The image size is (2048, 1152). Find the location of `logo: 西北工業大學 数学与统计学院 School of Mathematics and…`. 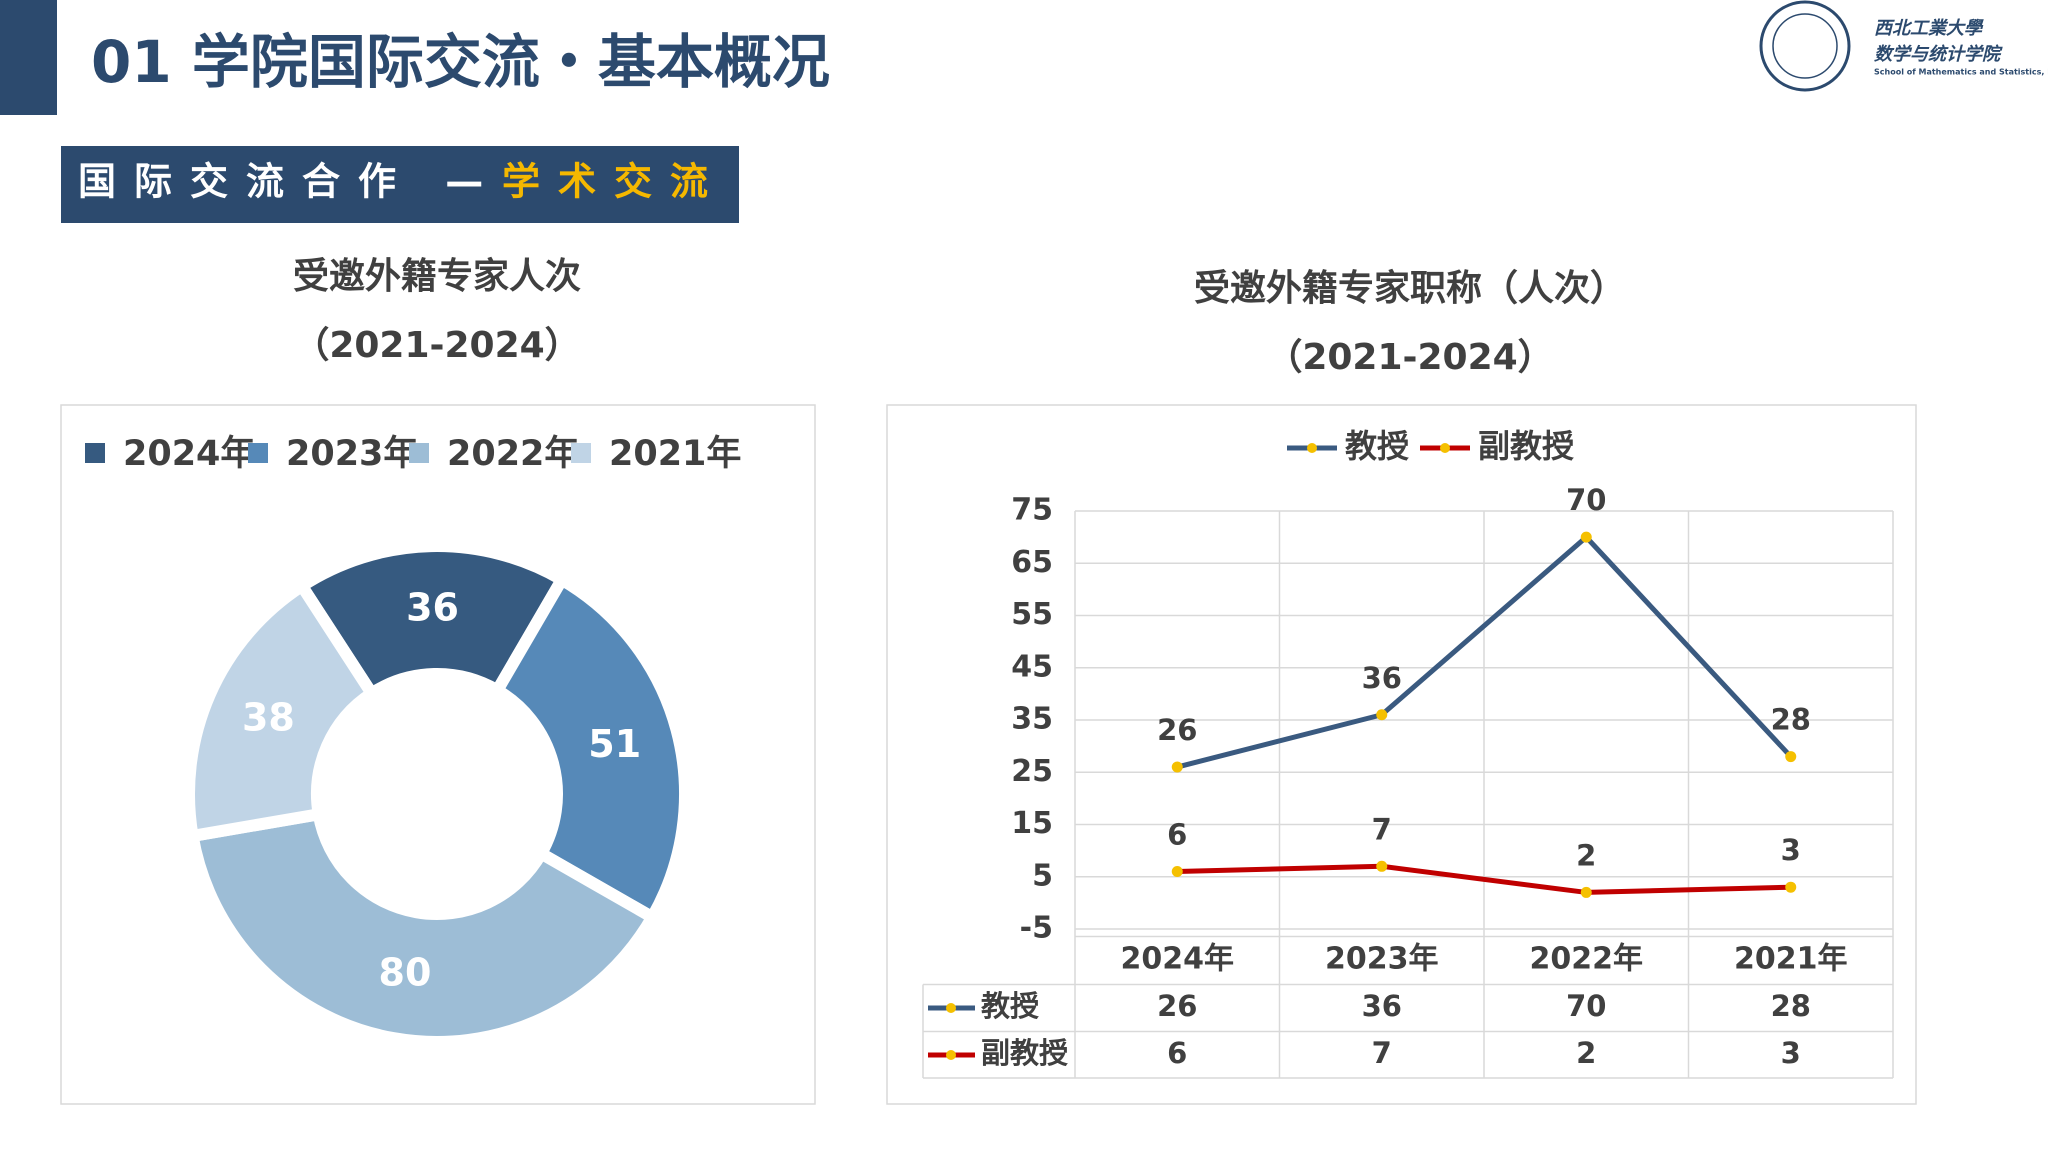

logo: 西北工業大學 数学与统计学院 School of Mathematics and… is located at coordinates (1903, 46).